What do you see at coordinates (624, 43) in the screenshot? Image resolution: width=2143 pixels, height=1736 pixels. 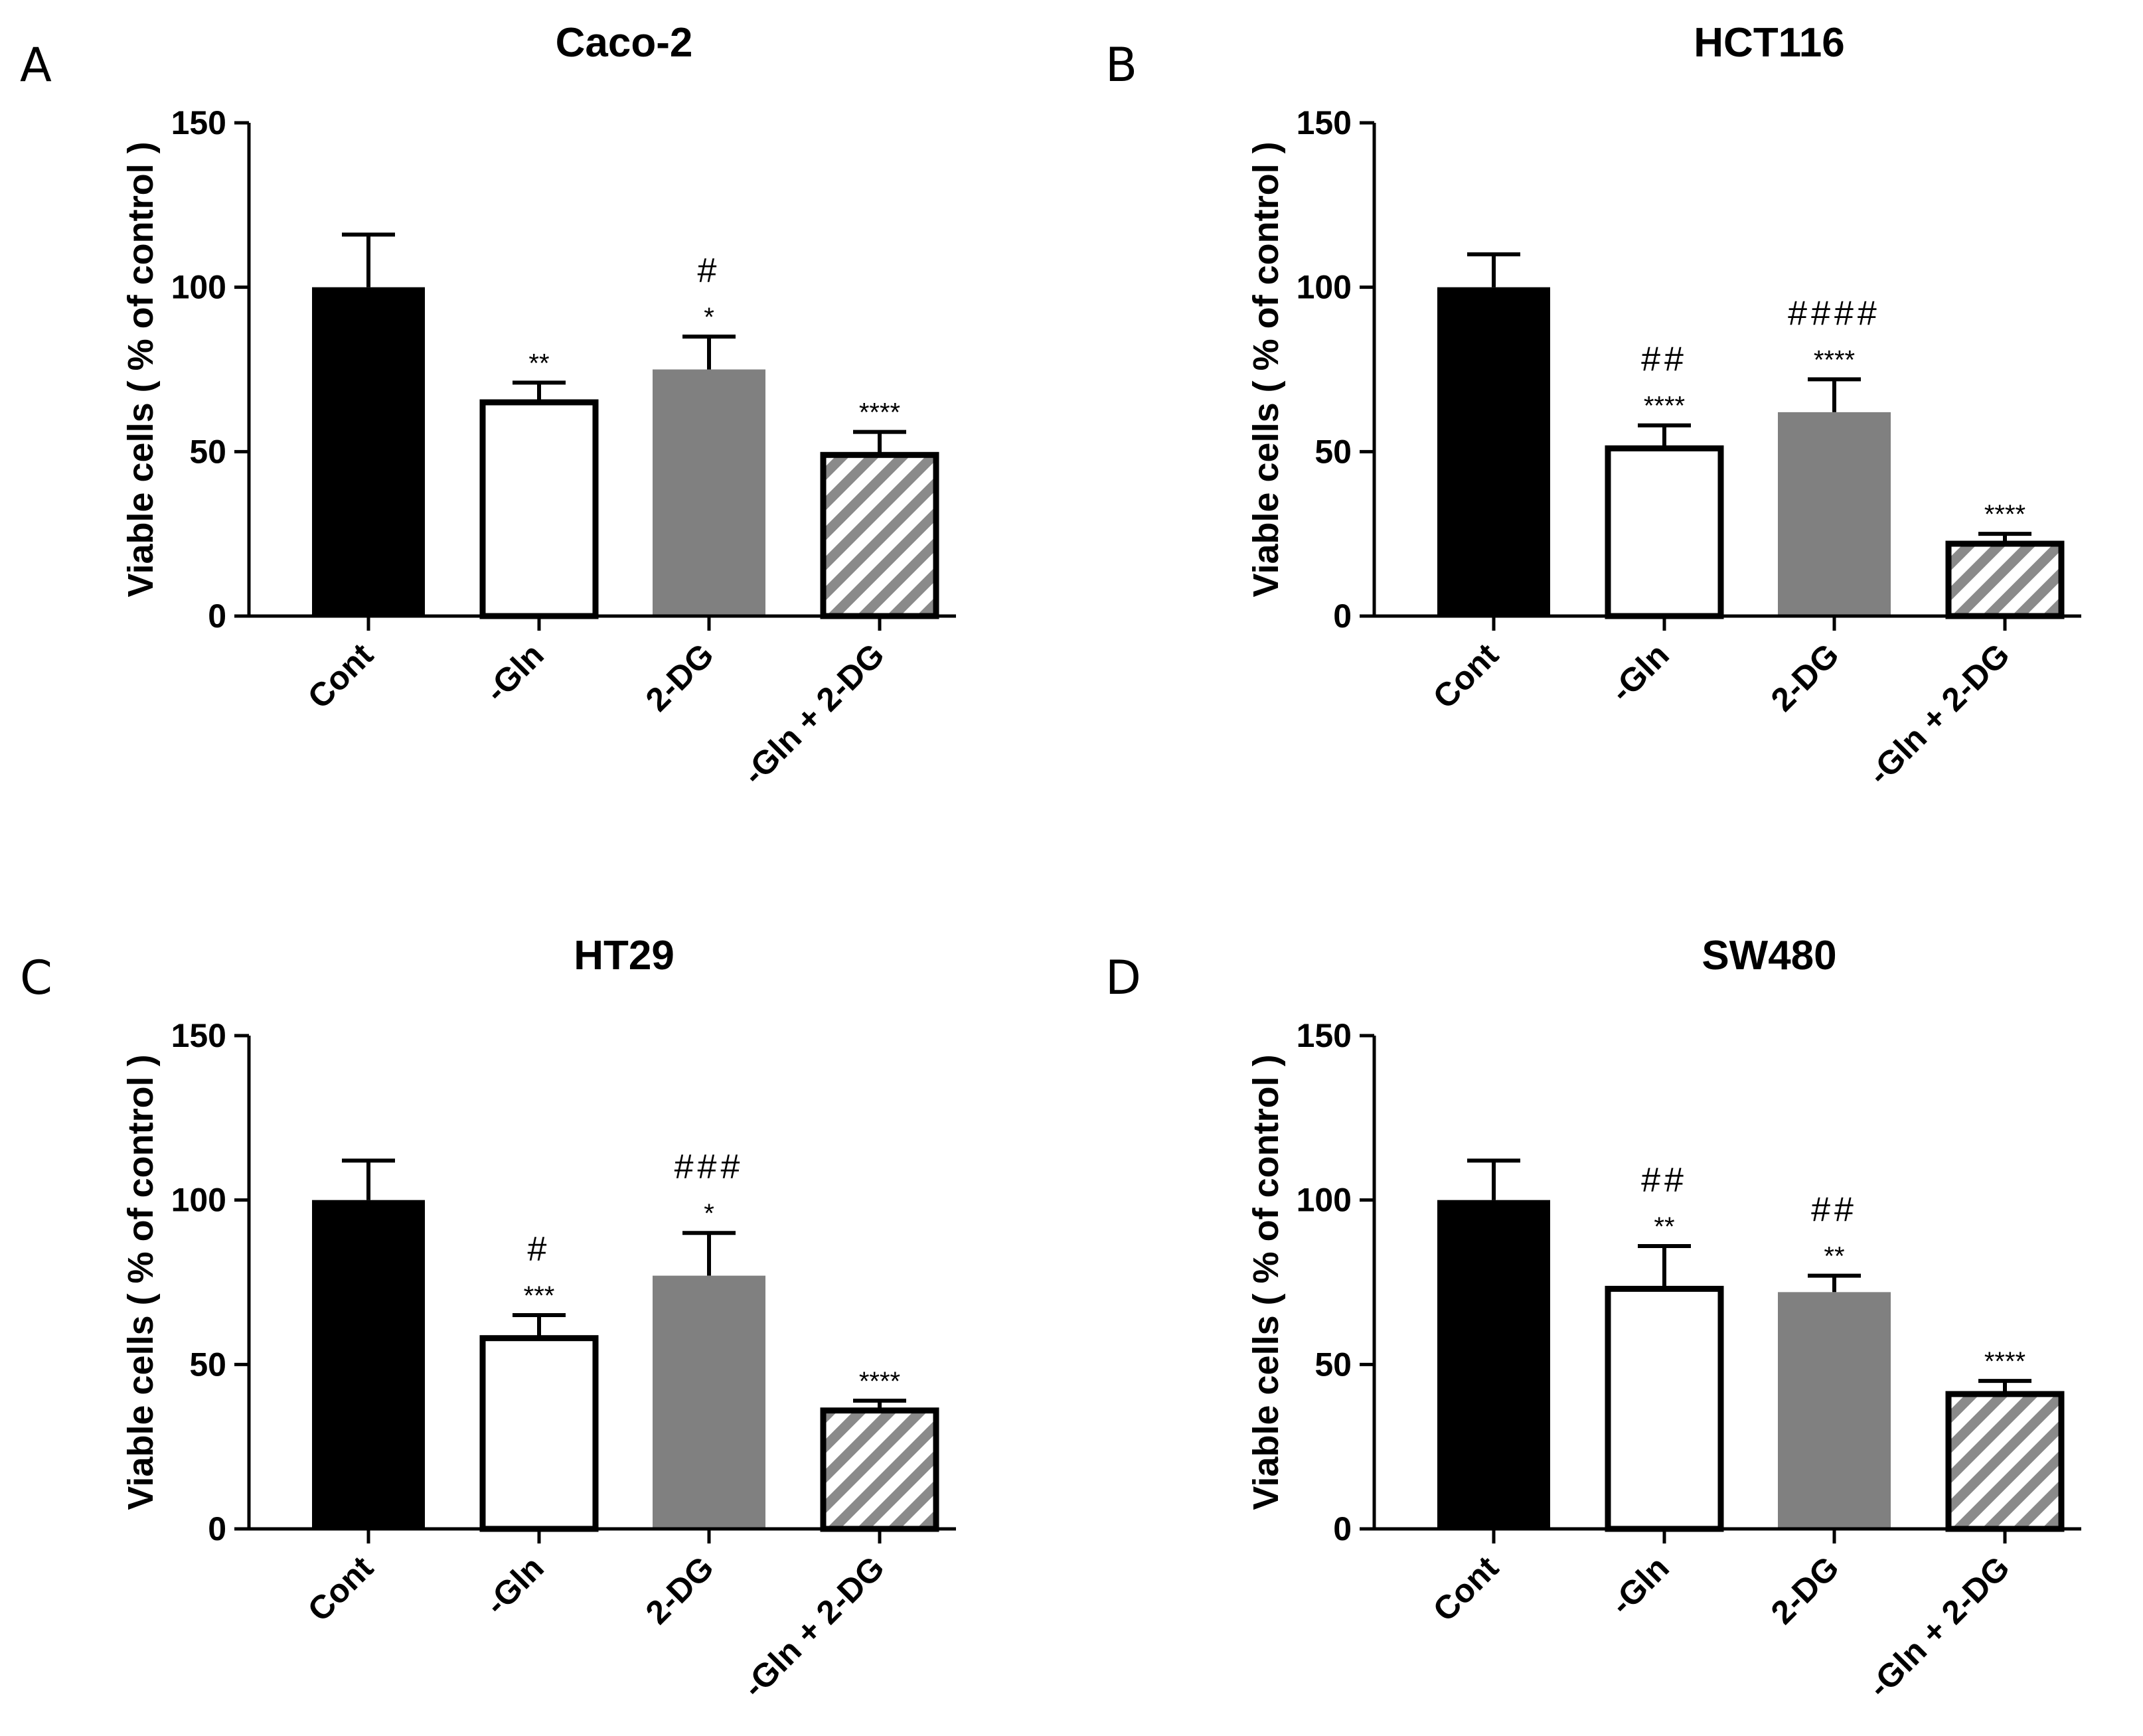 I see `chart-title: Caco-2` at bounding box center [624, 43].